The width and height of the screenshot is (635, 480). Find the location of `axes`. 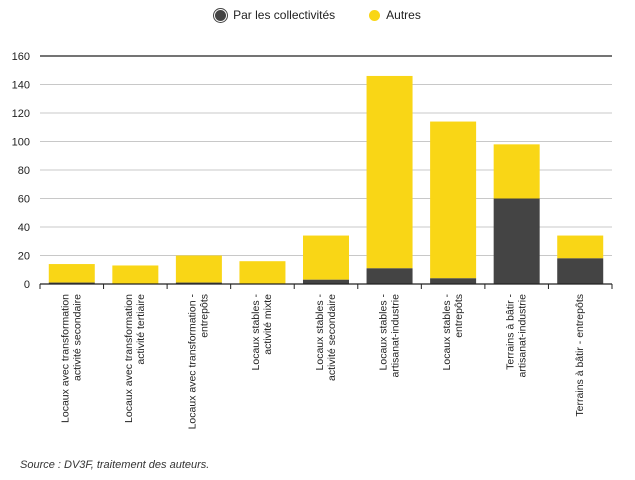

axes is located at coordinates (326, 286).